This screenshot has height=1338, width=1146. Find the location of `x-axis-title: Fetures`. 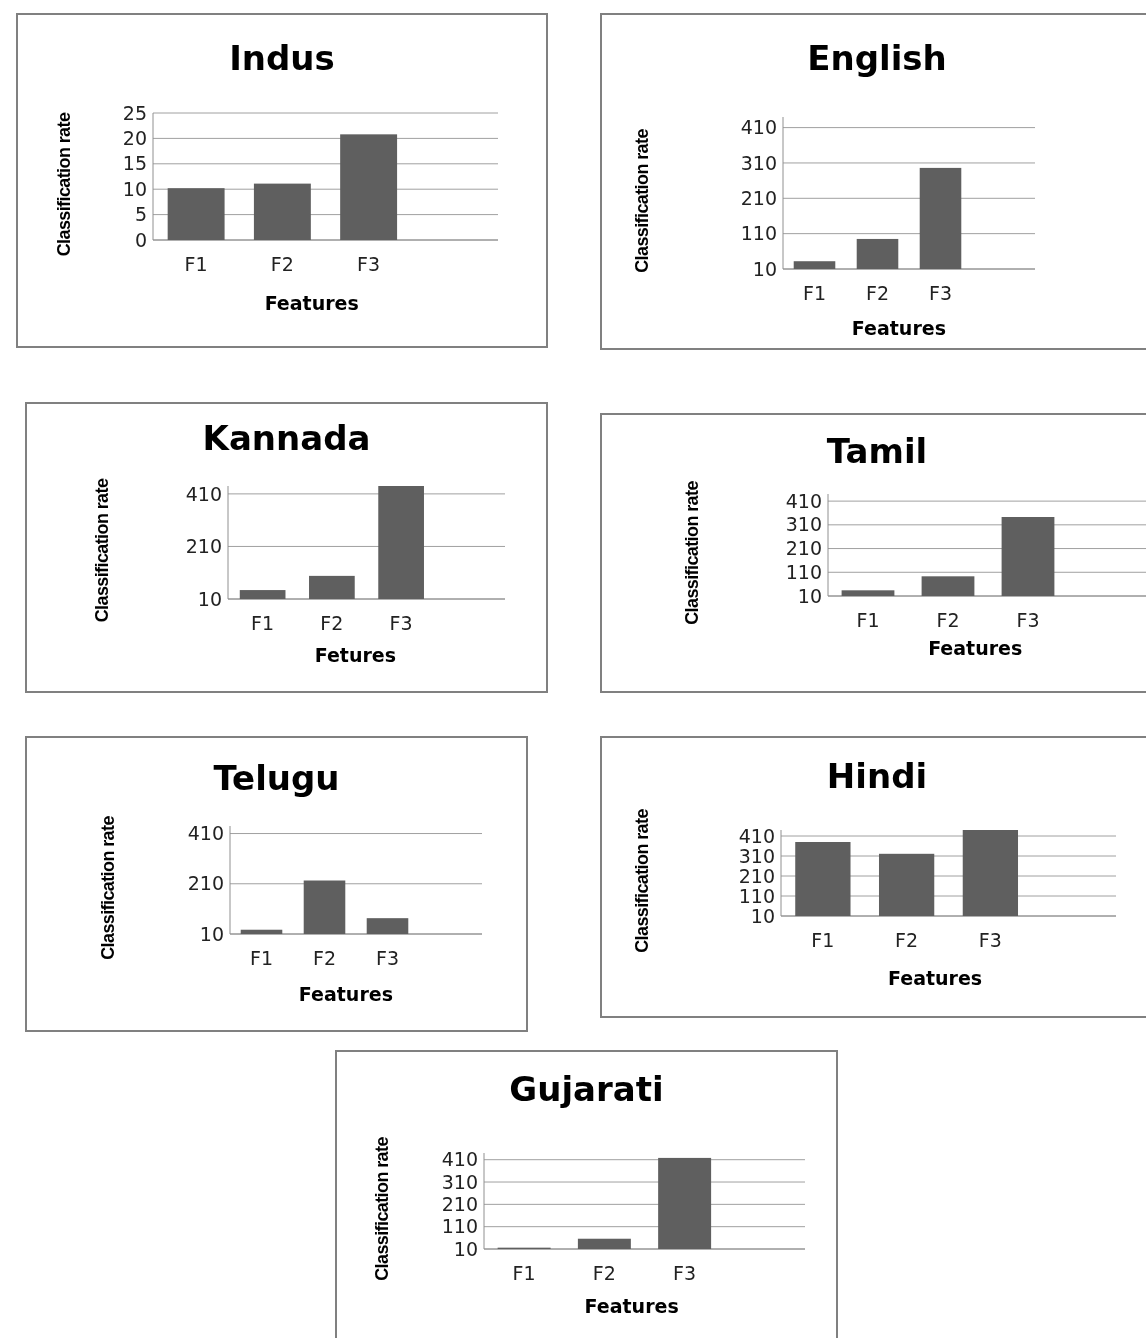

x-axis-title: Fetures is located at coordinates (355, 655).